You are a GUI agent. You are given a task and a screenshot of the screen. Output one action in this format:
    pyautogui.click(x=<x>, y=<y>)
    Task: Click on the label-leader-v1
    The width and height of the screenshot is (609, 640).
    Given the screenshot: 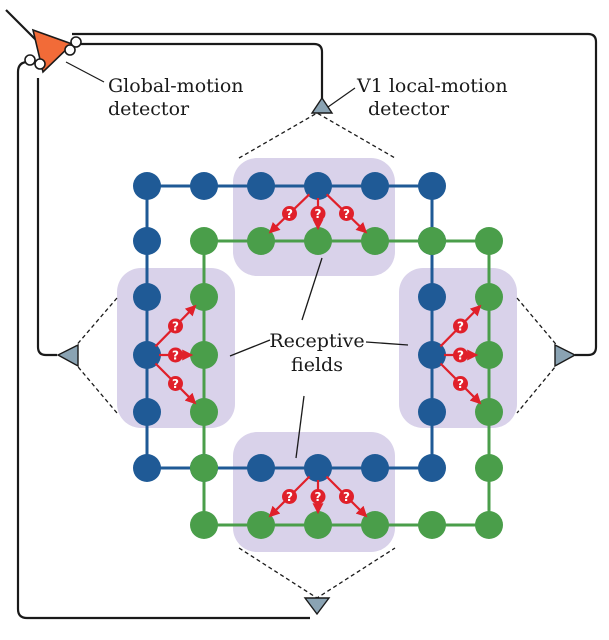 What is the action you would take?
    pyautogui.click(x=341, y=97)
    